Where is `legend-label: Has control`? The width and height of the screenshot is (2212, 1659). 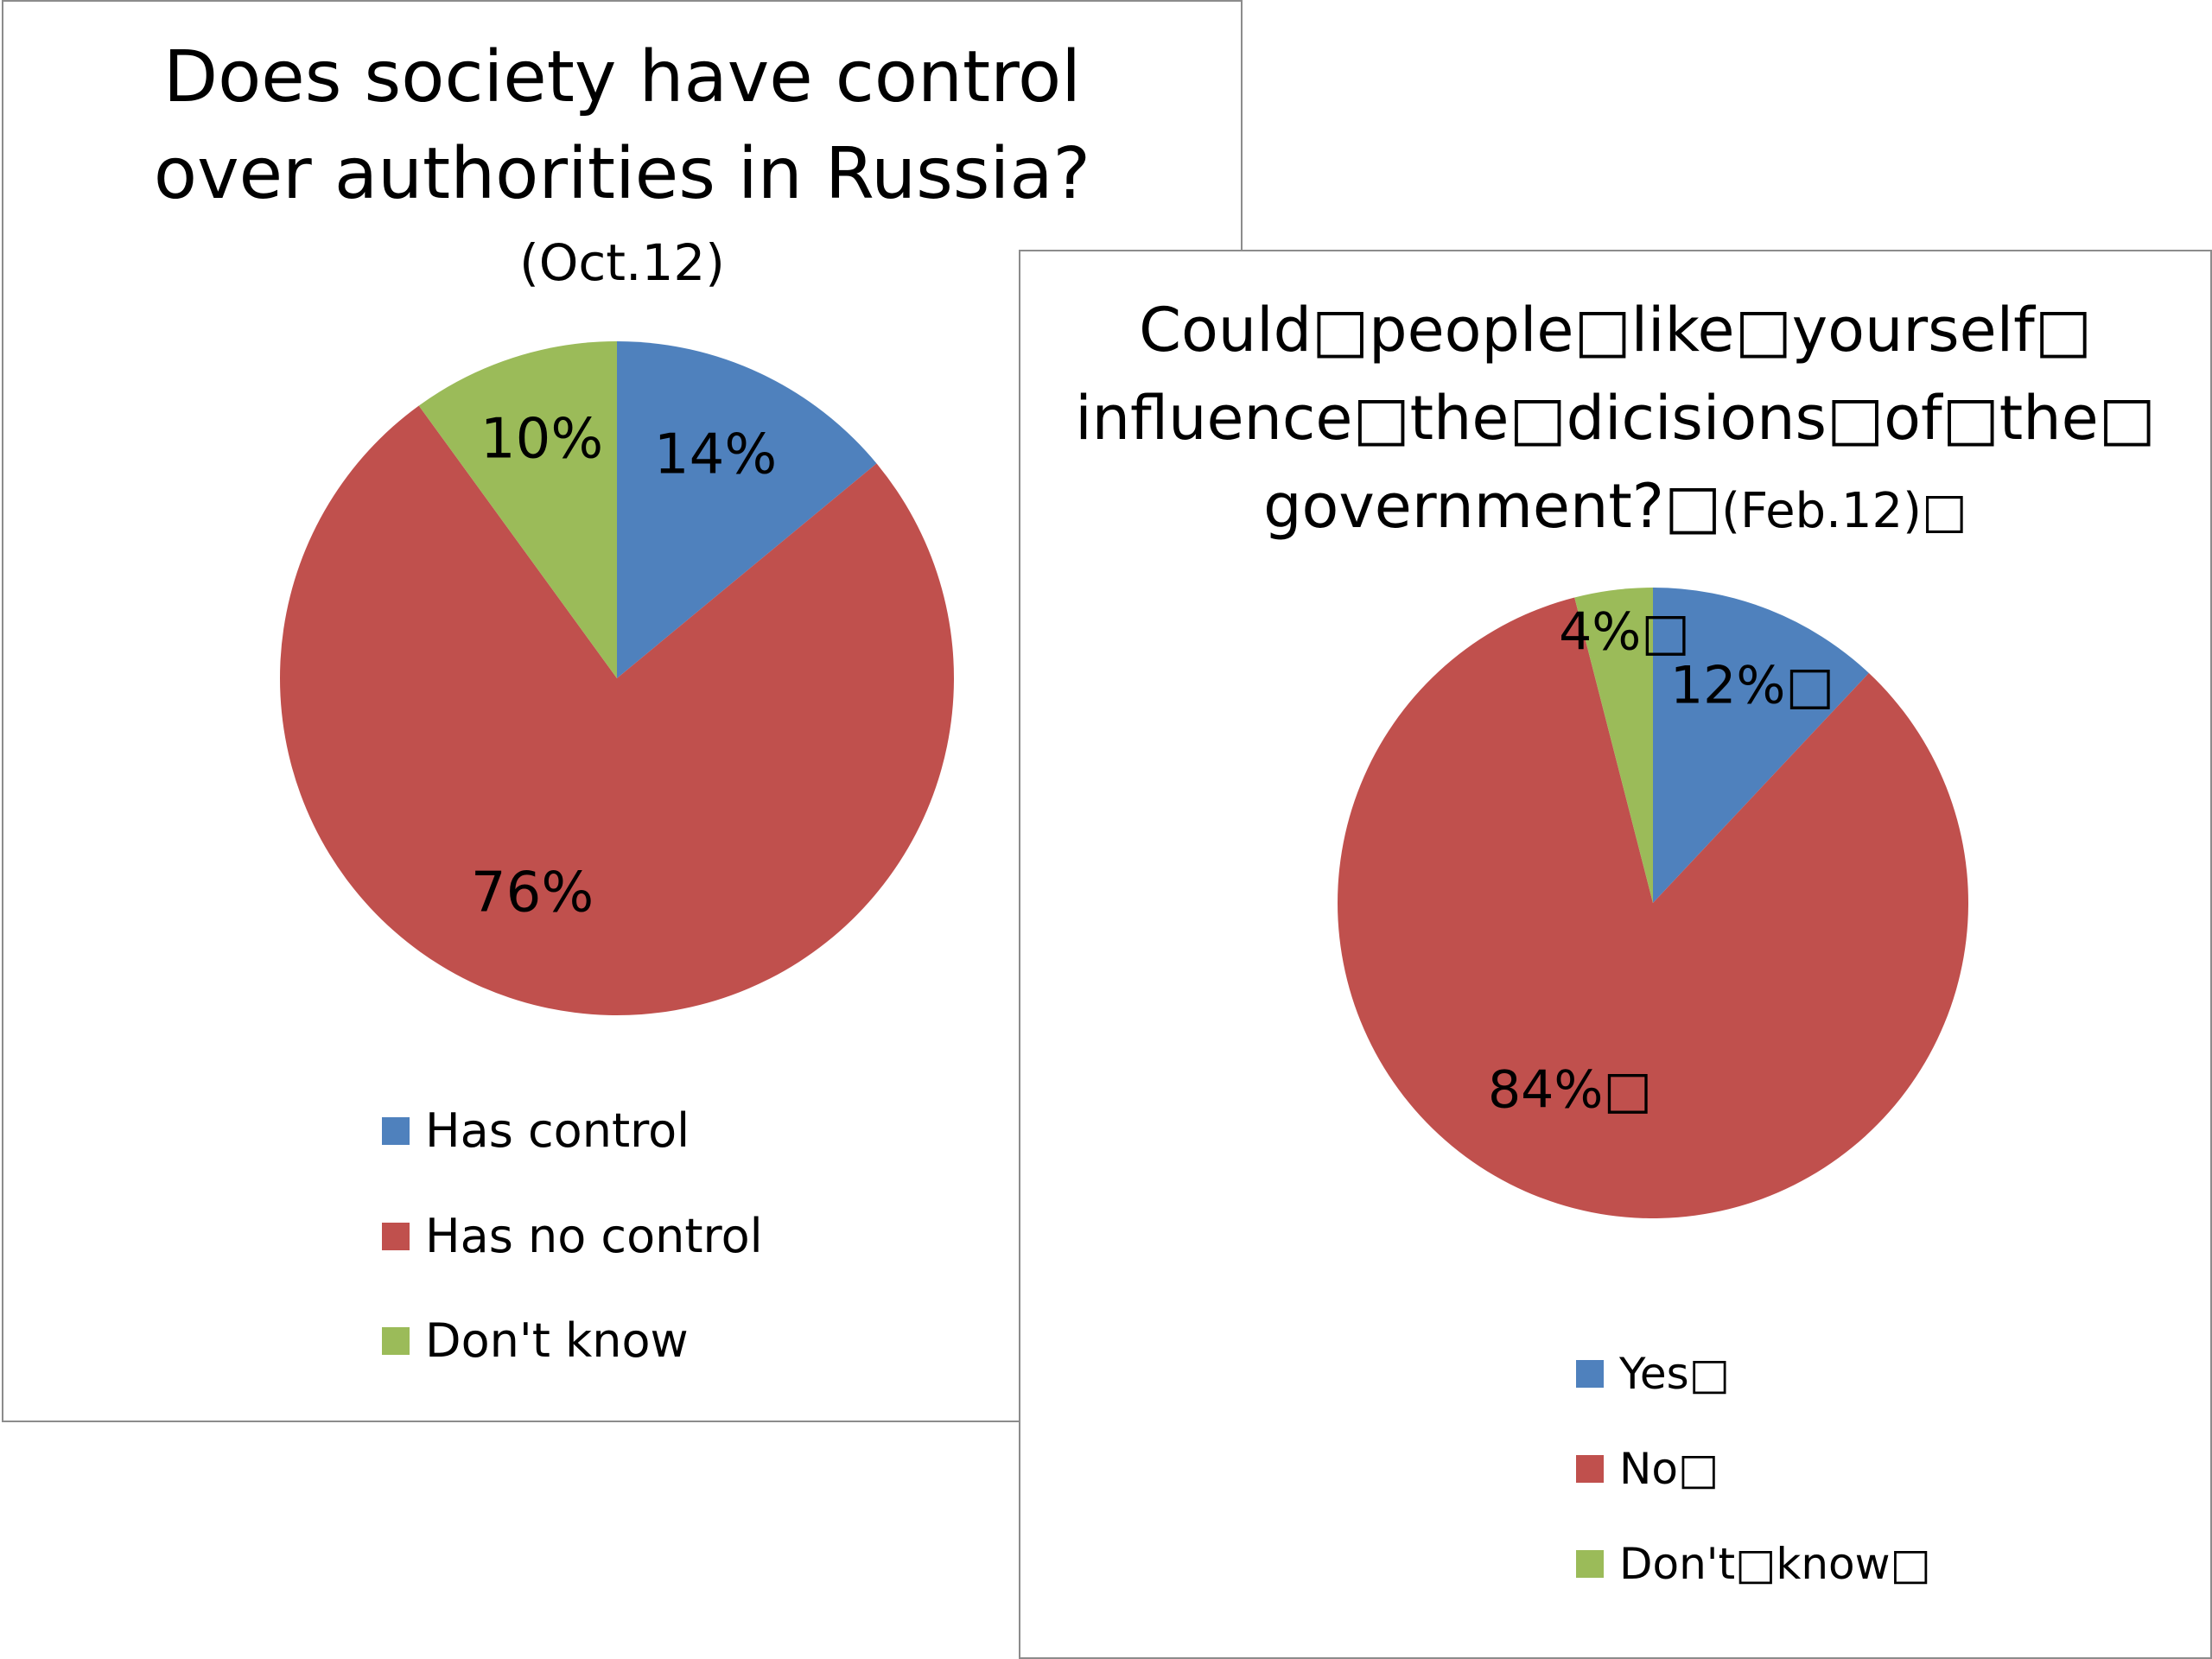
legend-label: Has control is located at coordinates (557, 1130).